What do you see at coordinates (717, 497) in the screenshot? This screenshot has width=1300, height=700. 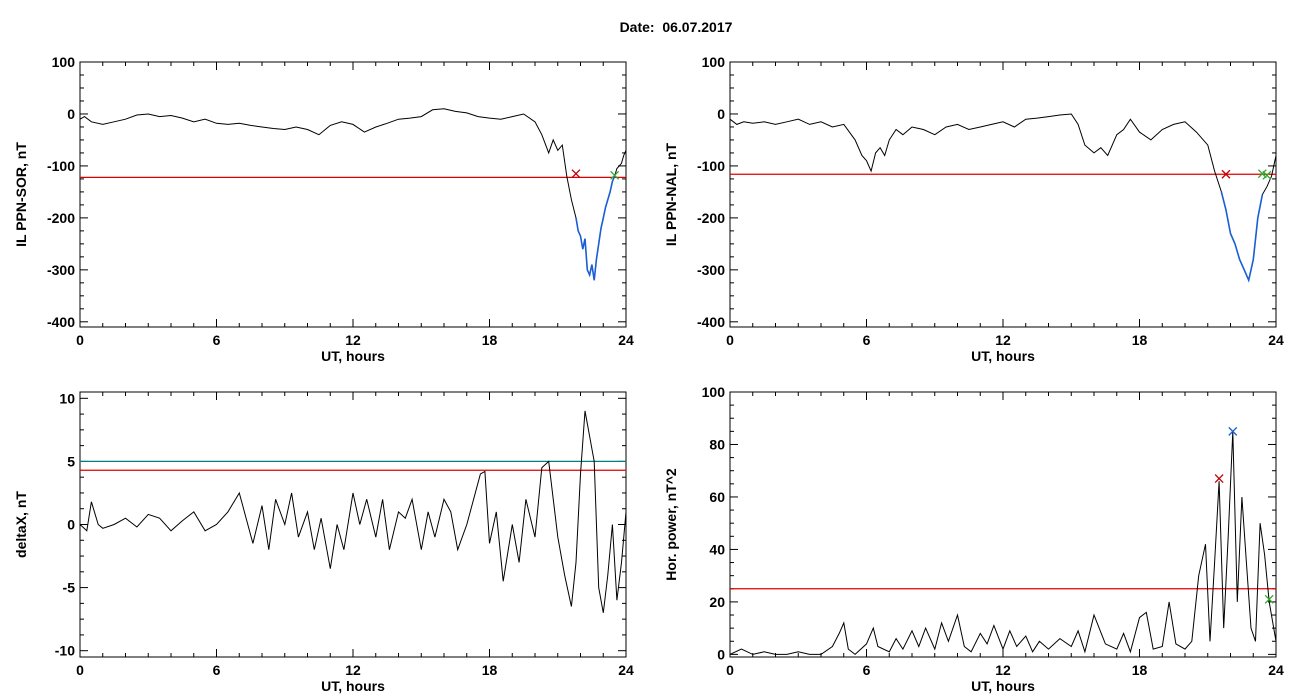 I see `y-tick-label: 60` at bounding box center [717, 497].